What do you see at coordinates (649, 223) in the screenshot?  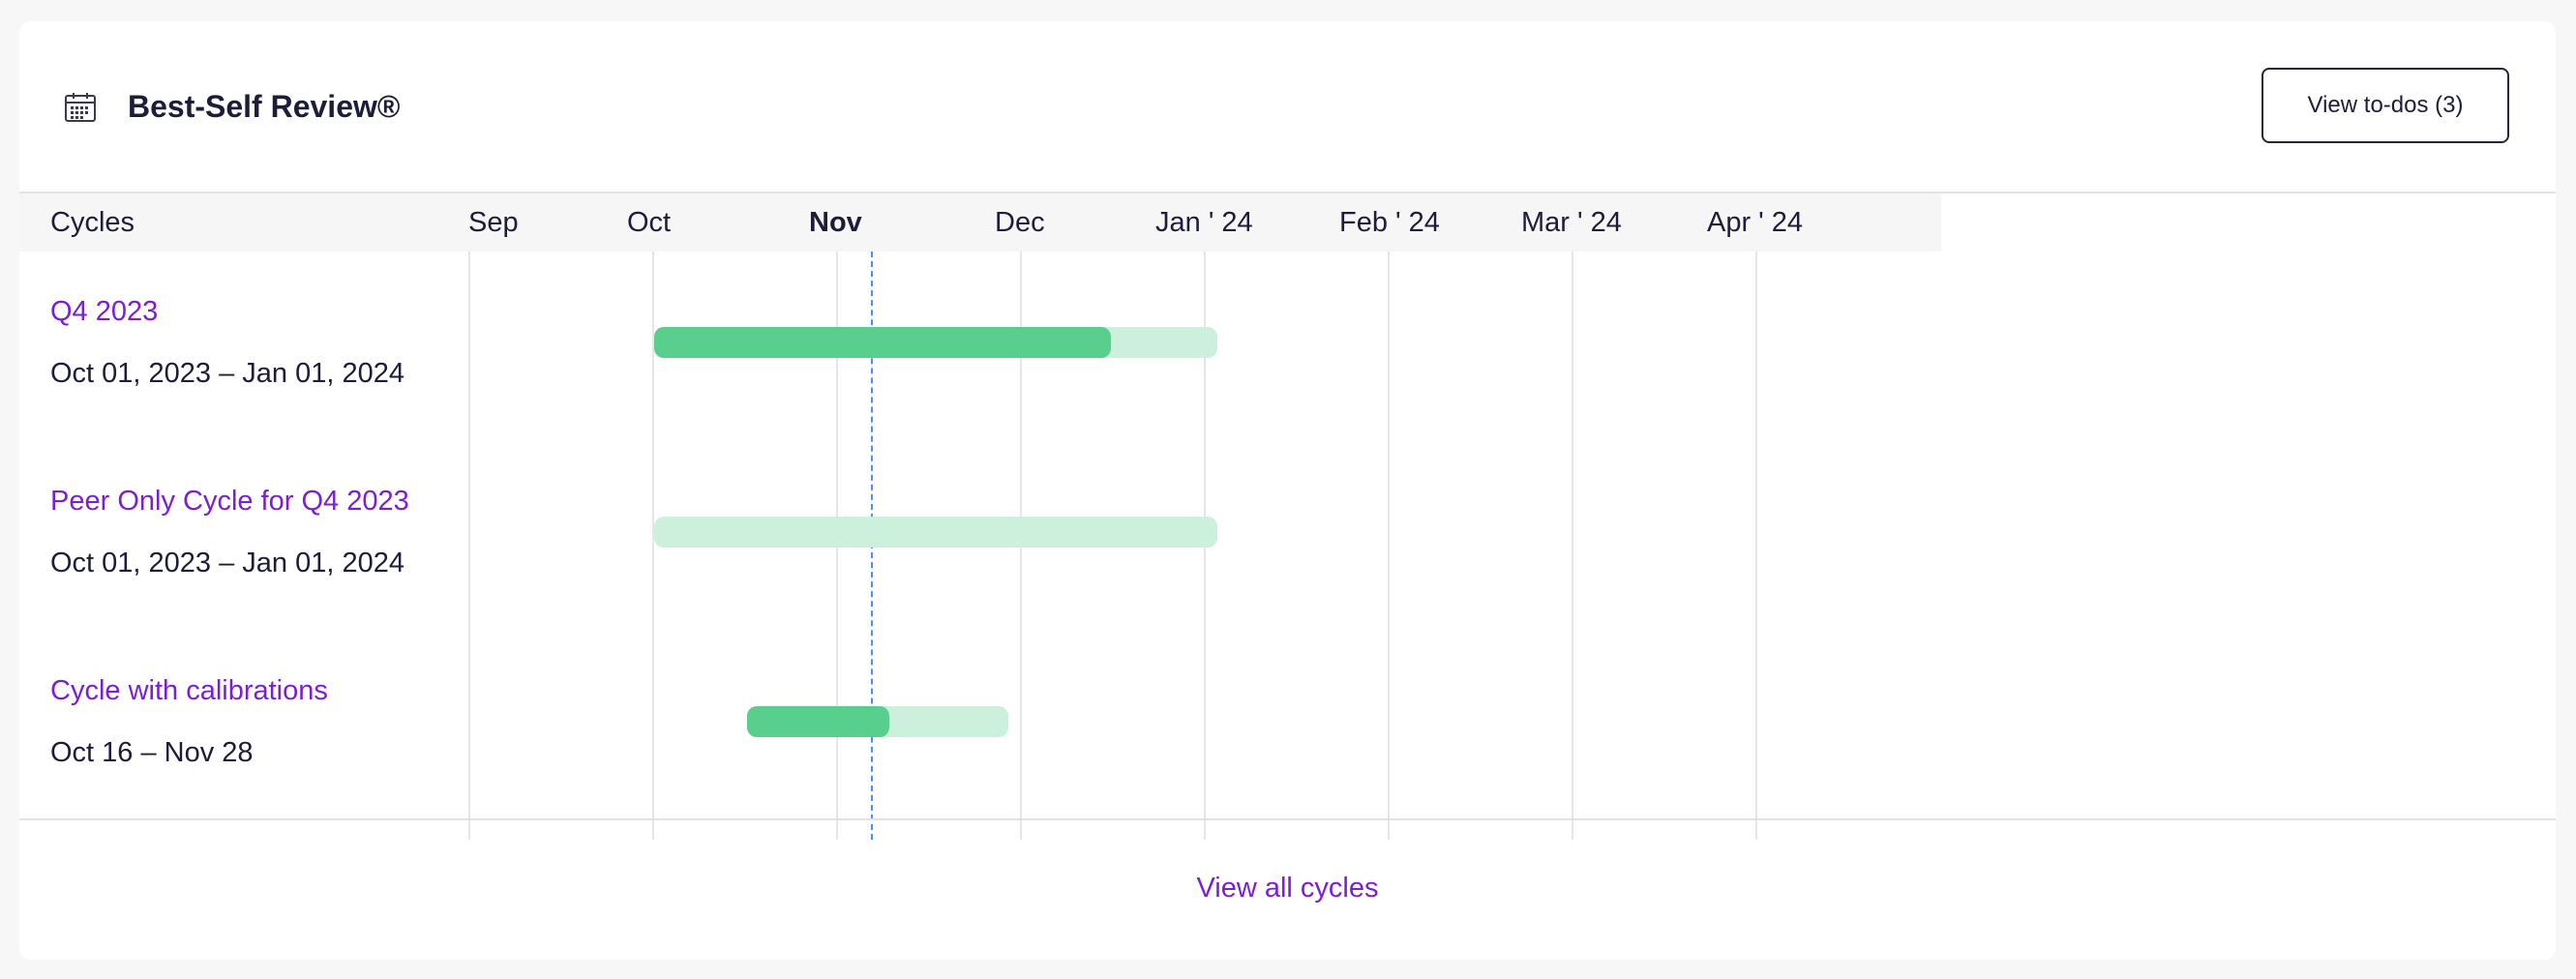 I see `month-label-oct: Oct` at bounding box center [649, 223].